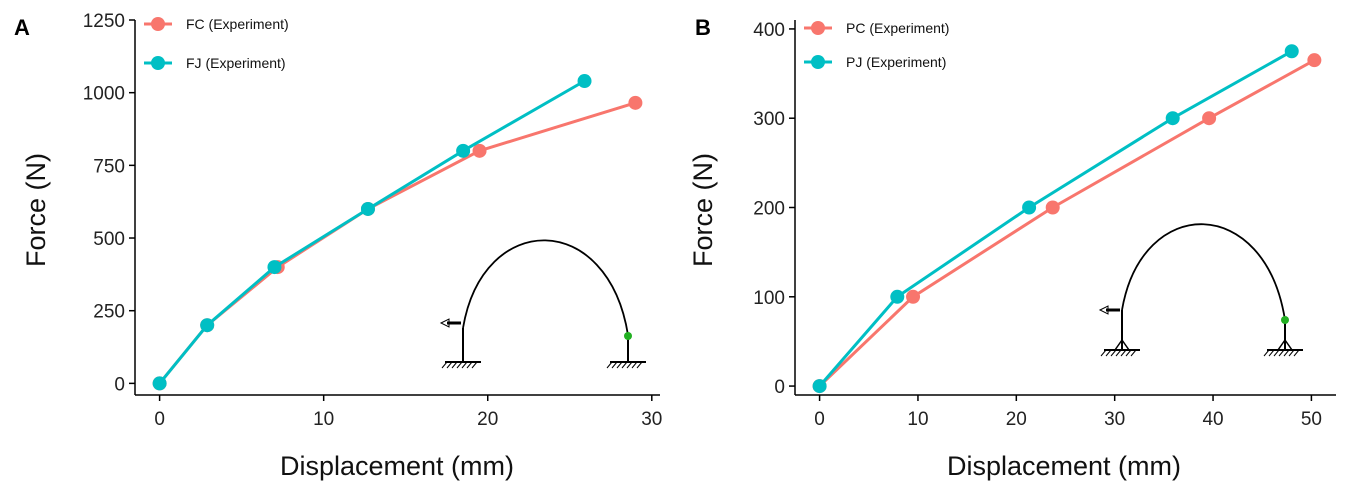  What do you see at coordinates (896, 62) in the screenshot?
I see `legend-label: PJ (Experiment)` at bounding box center [896, 62].